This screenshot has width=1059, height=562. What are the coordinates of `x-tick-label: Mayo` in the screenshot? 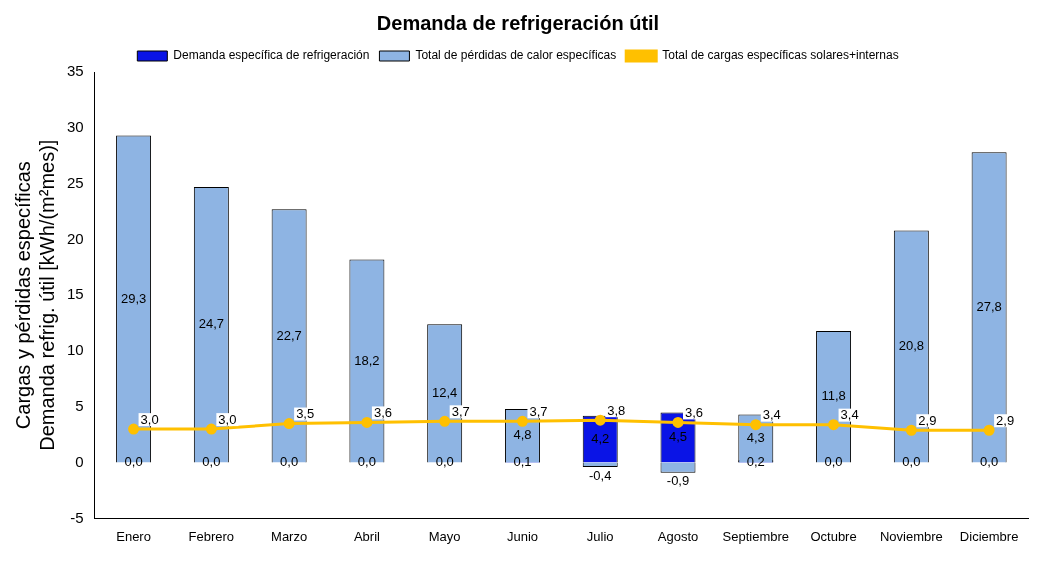 It's located at (444, 536).